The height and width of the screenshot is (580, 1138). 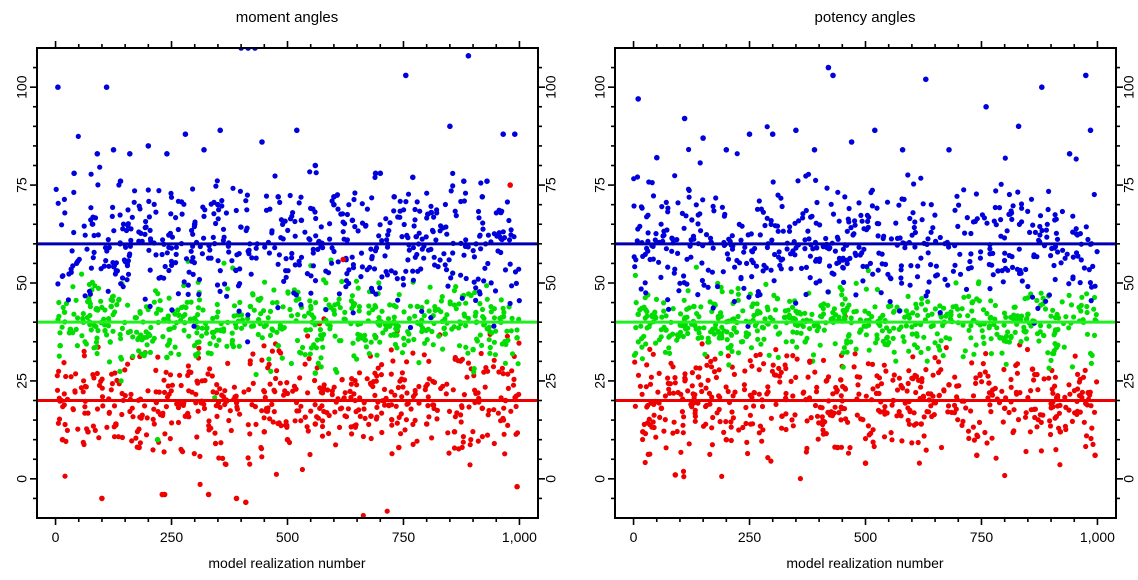 I want to click on x-tick-label: 250, so click(x=172, y=537).